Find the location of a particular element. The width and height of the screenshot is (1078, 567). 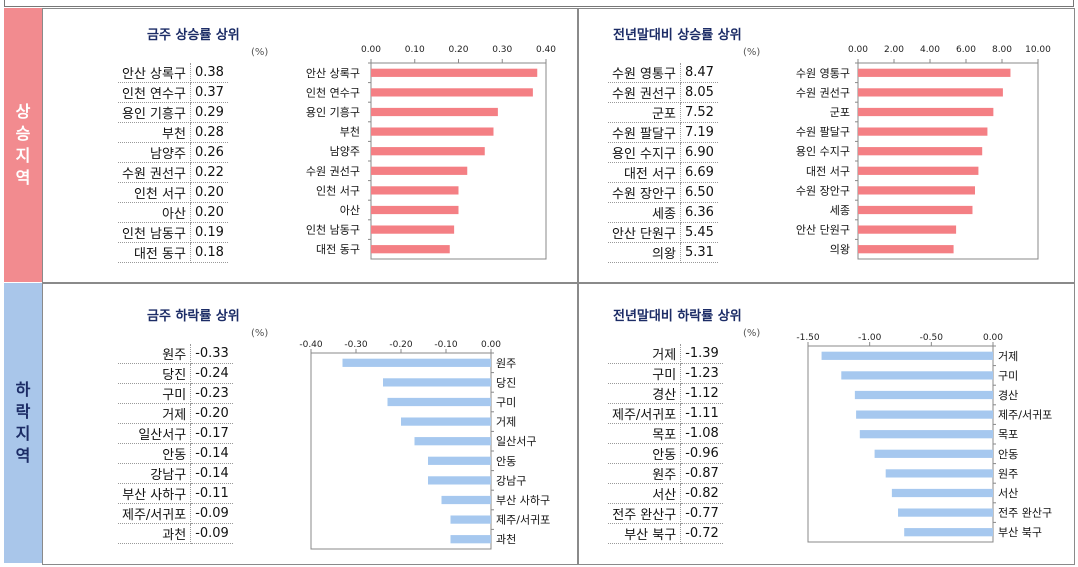

table-row: 부산 북구 -0.72 is located at coordinates (665, 533).